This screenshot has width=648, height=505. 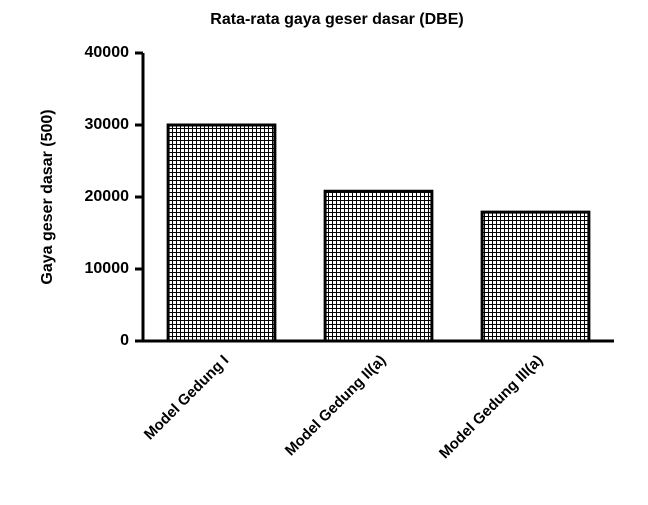 I want to click on y-tick-label: 10000, so click(x=107, y=268).